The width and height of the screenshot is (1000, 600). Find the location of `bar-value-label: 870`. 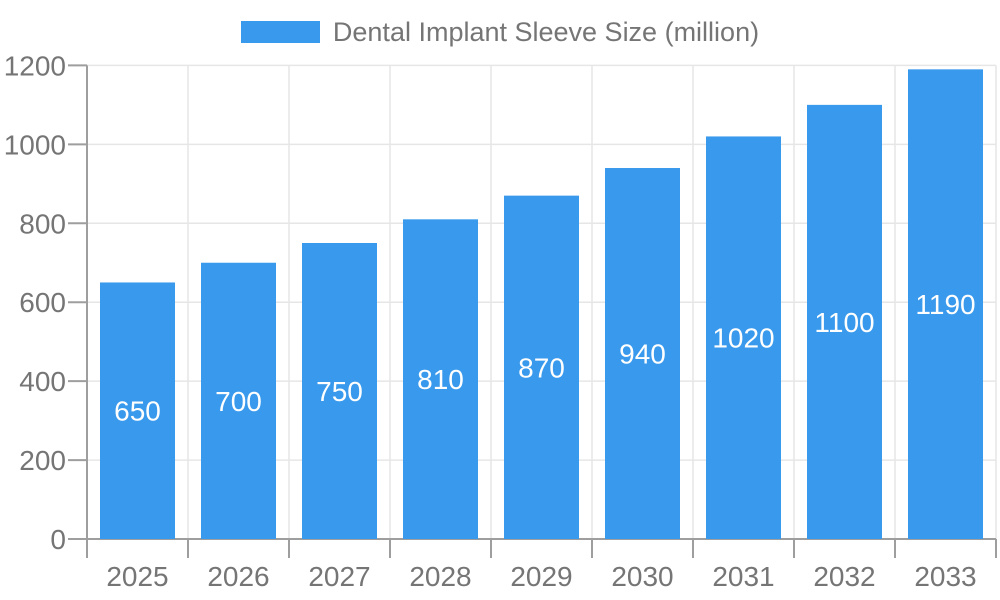

bar-value-label: 870 is located at coordinates (541, 367).